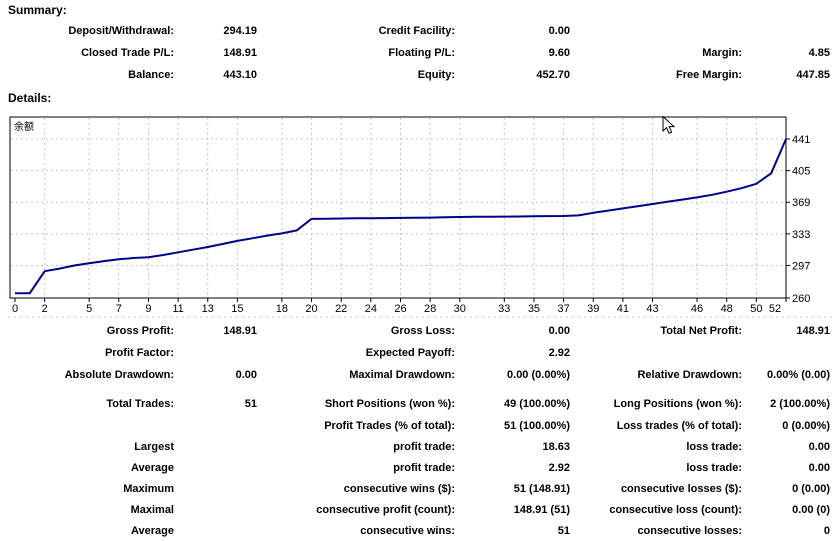 This screenshot has width=840, height=541. I want to click on x-axis-label: 20, so click(311, 309).